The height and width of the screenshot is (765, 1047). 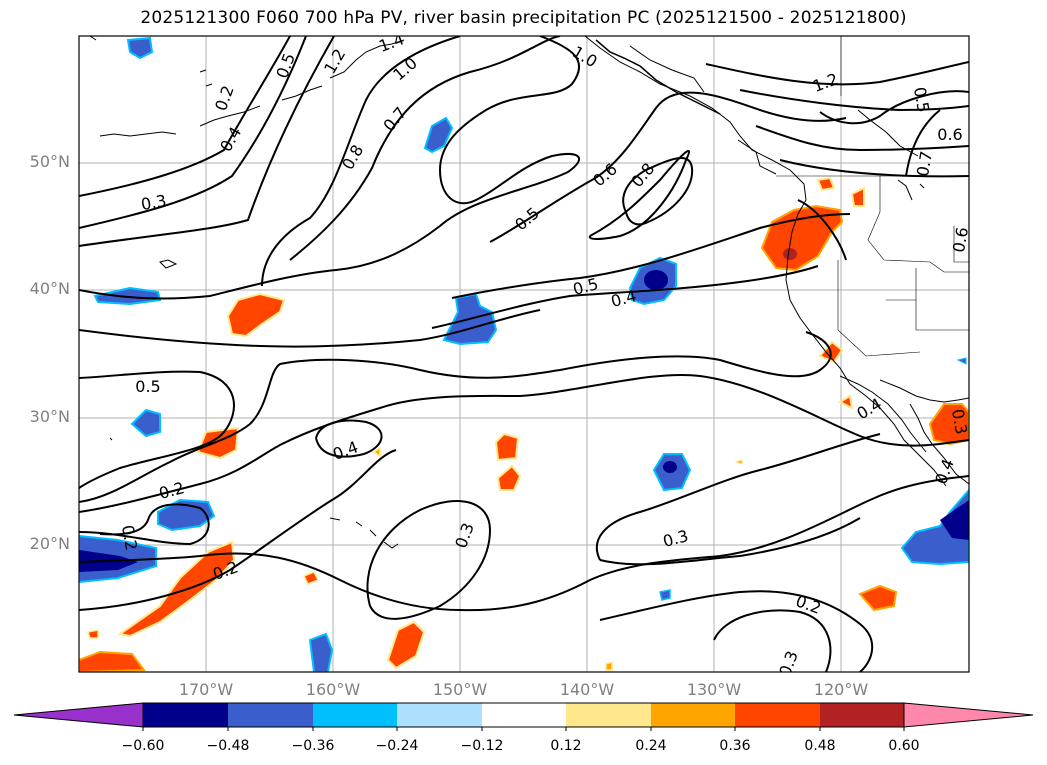 I want to click on colorbar-tick-label: −0.12, so click(x=482, y=746).